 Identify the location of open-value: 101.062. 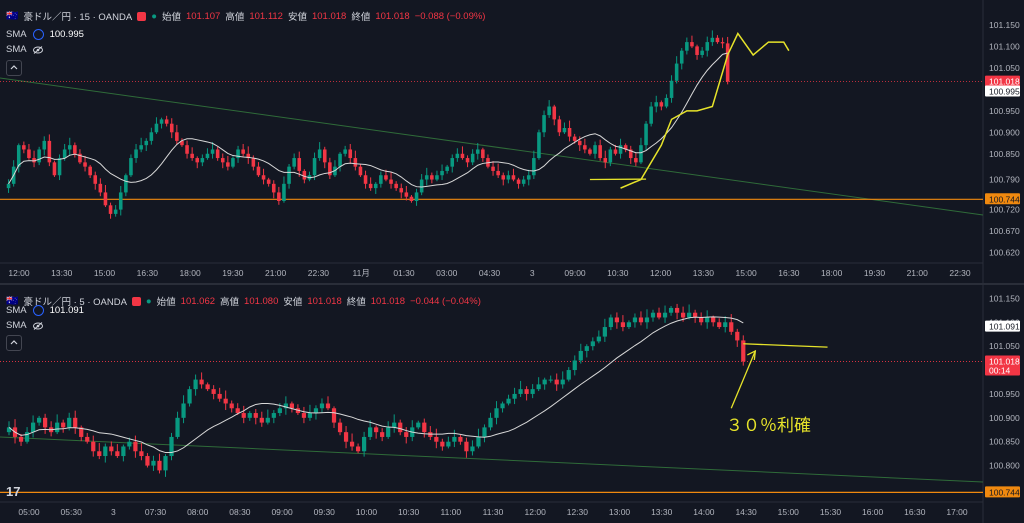
(198, 301).